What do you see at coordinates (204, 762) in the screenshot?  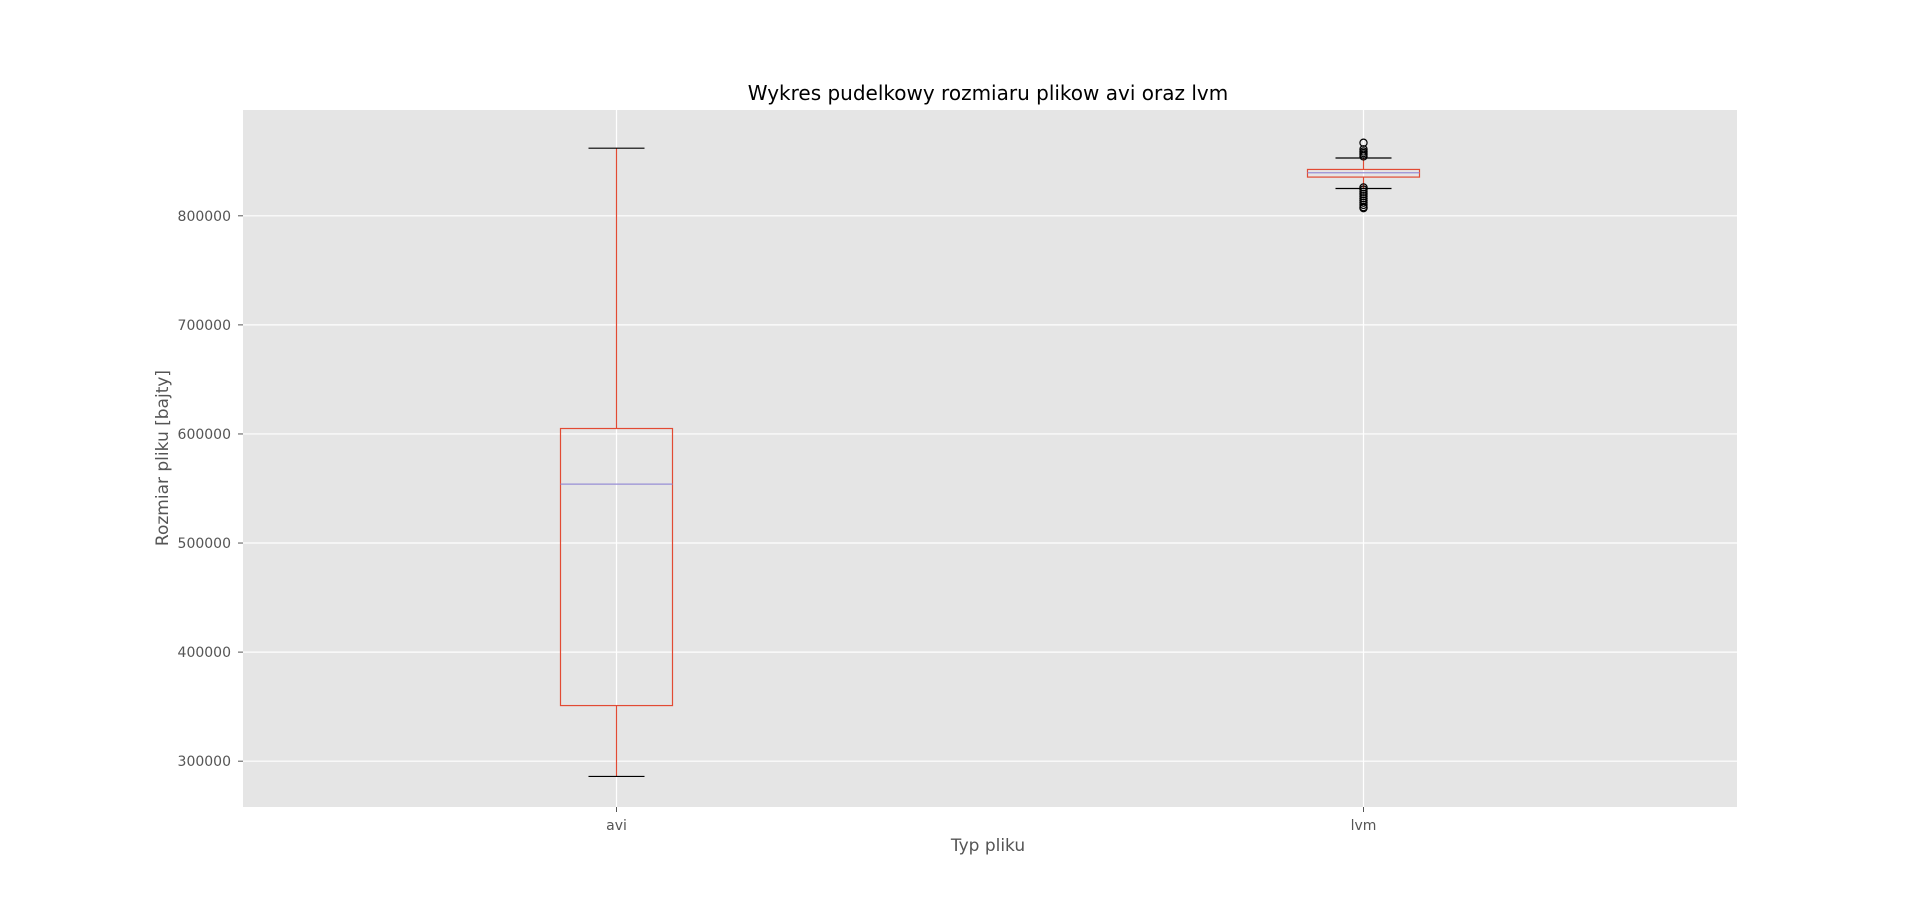 I see `y-tick-label: 300000` at bounding box center [204, 762].